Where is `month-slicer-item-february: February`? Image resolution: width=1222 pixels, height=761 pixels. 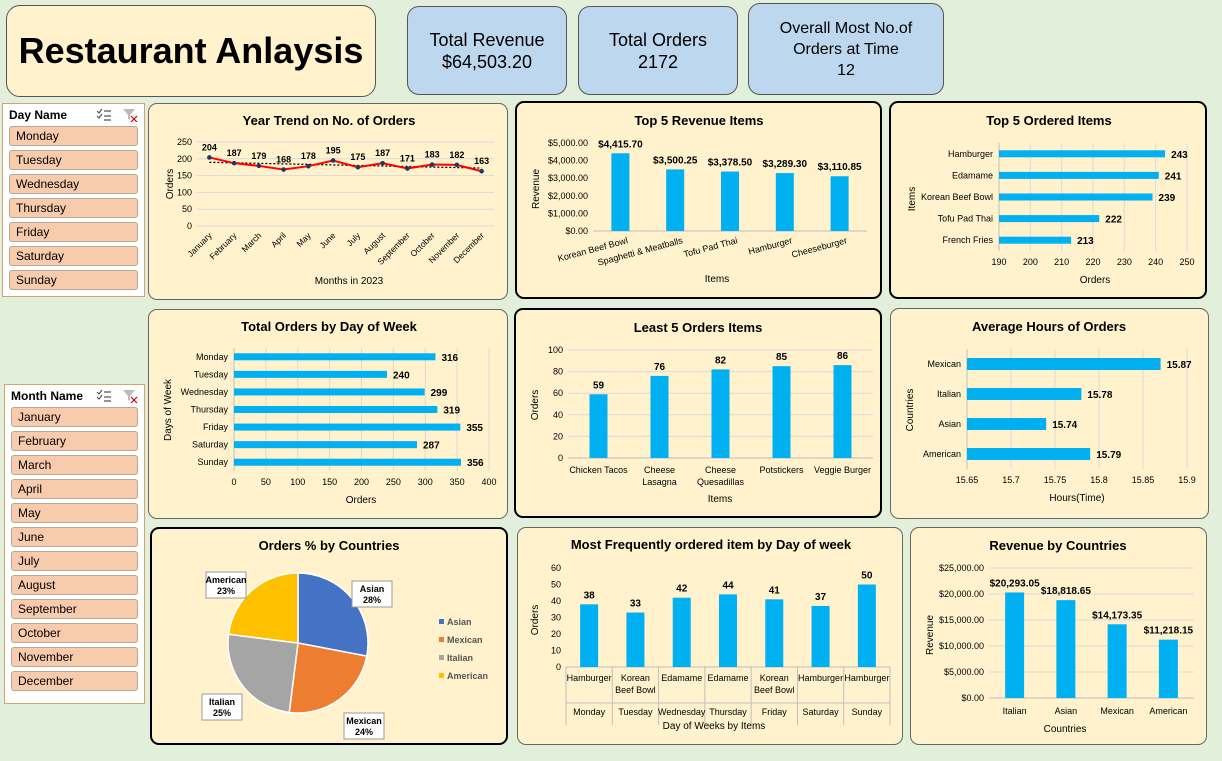 month-slicer-item-february: February is located at coordinates (74, 441).